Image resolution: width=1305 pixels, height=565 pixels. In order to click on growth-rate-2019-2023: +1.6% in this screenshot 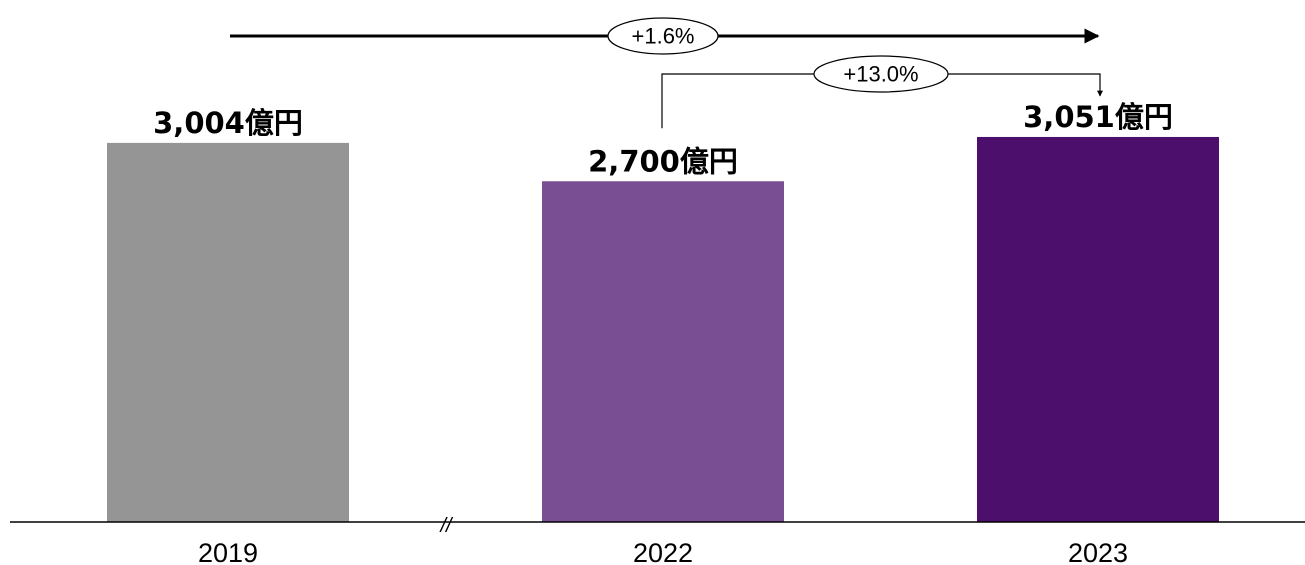, I will do `click(663, 36)`.